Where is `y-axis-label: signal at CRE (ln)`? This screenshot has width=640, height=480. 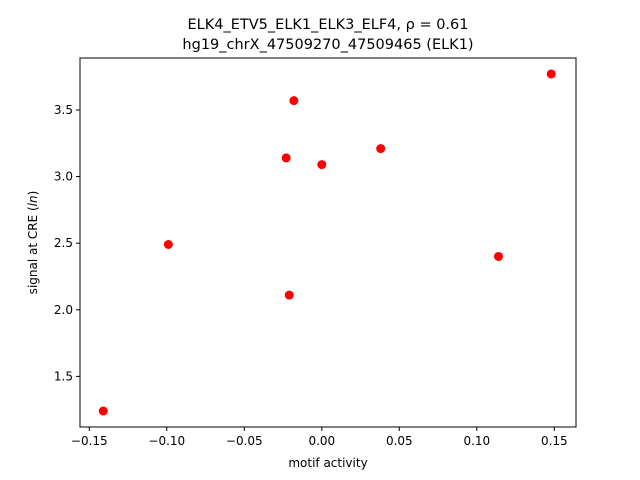 y-axis-label: signal at CRE (ln) is located at coordinates (33, 243).